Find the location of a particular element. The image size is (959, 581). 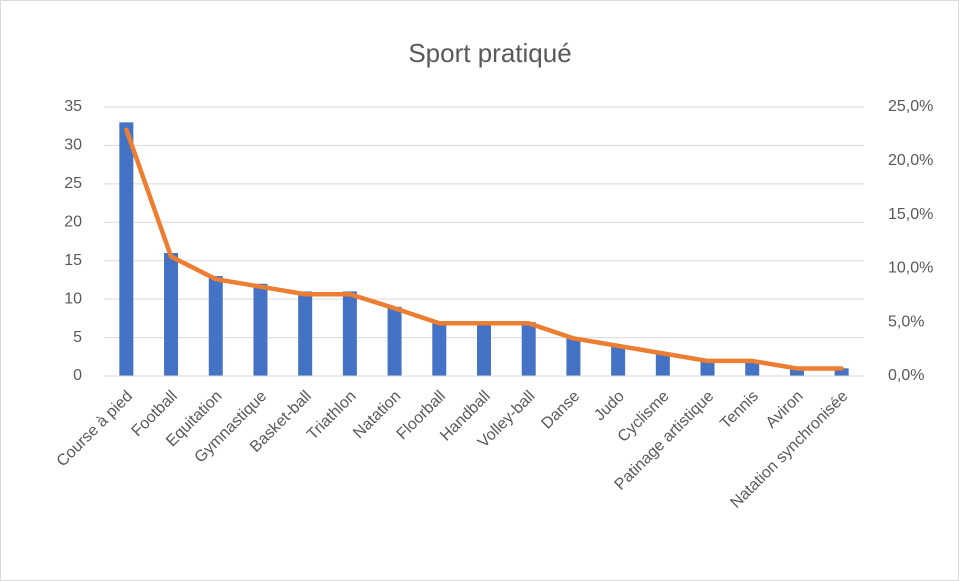

y-tick-label: 20 is located at coordinates (73, 222).